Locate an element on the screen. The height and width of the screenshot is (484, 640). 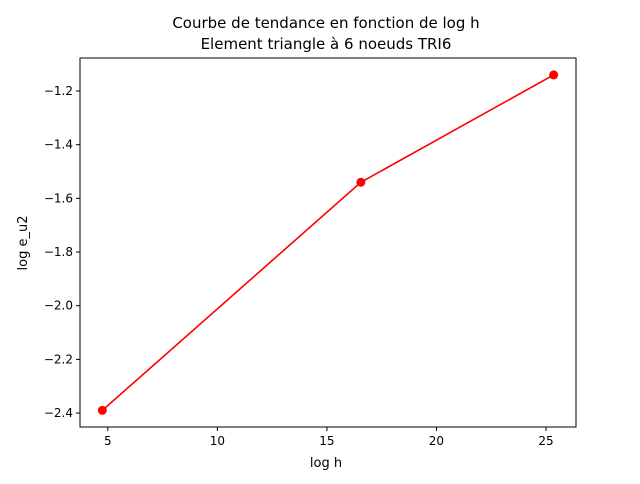
y-tick-label: −2.0 is located at coordinates (58, 306).